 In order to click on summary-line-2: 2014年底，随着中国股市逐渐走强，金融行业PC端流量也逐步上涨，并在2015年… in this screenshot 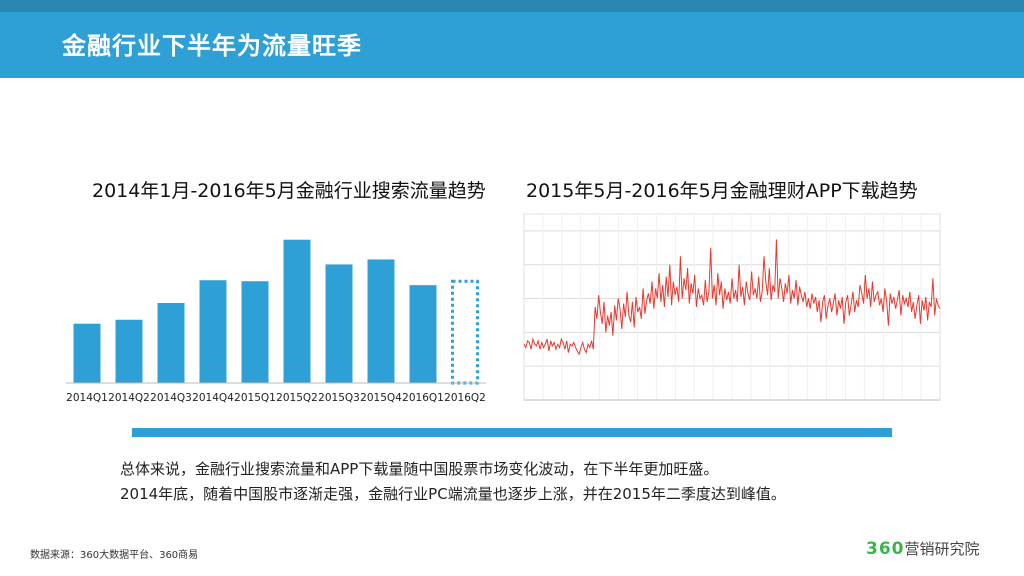, I will do `click(453, 494)`.